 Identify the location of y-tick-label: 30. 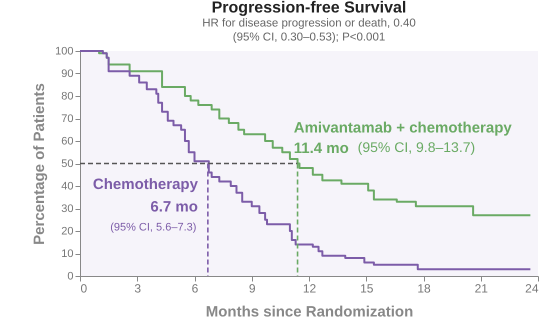
(67, 209).